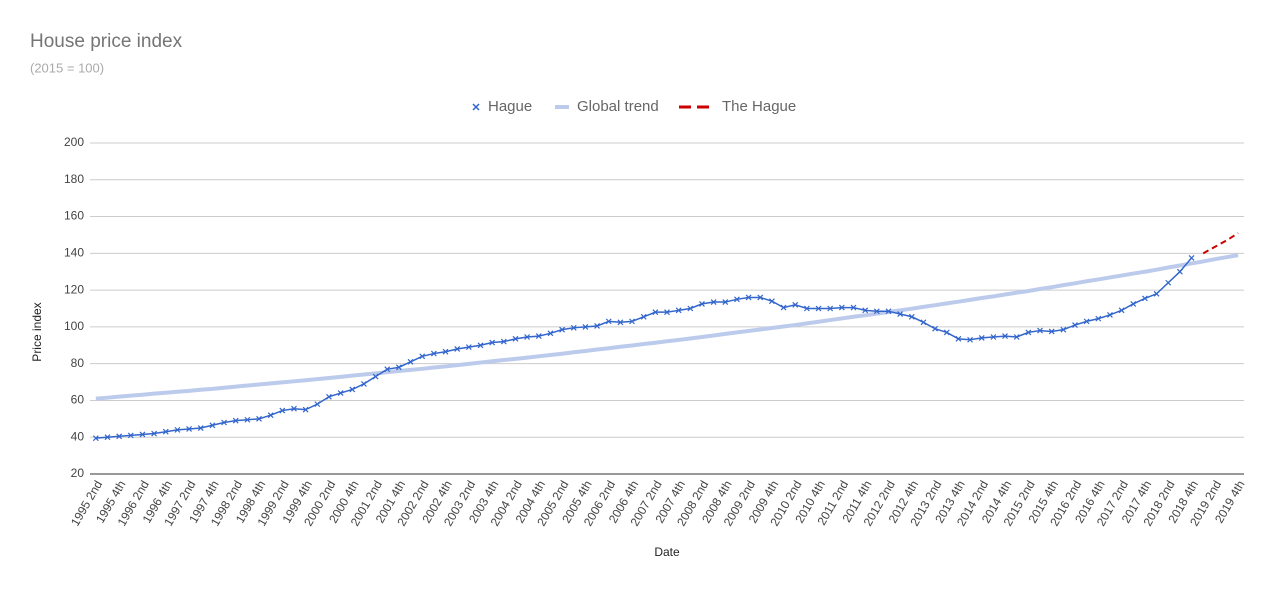 The width and height of the screenshot is (1274, 591). I want to click on legend-marker, so click(476, 107).